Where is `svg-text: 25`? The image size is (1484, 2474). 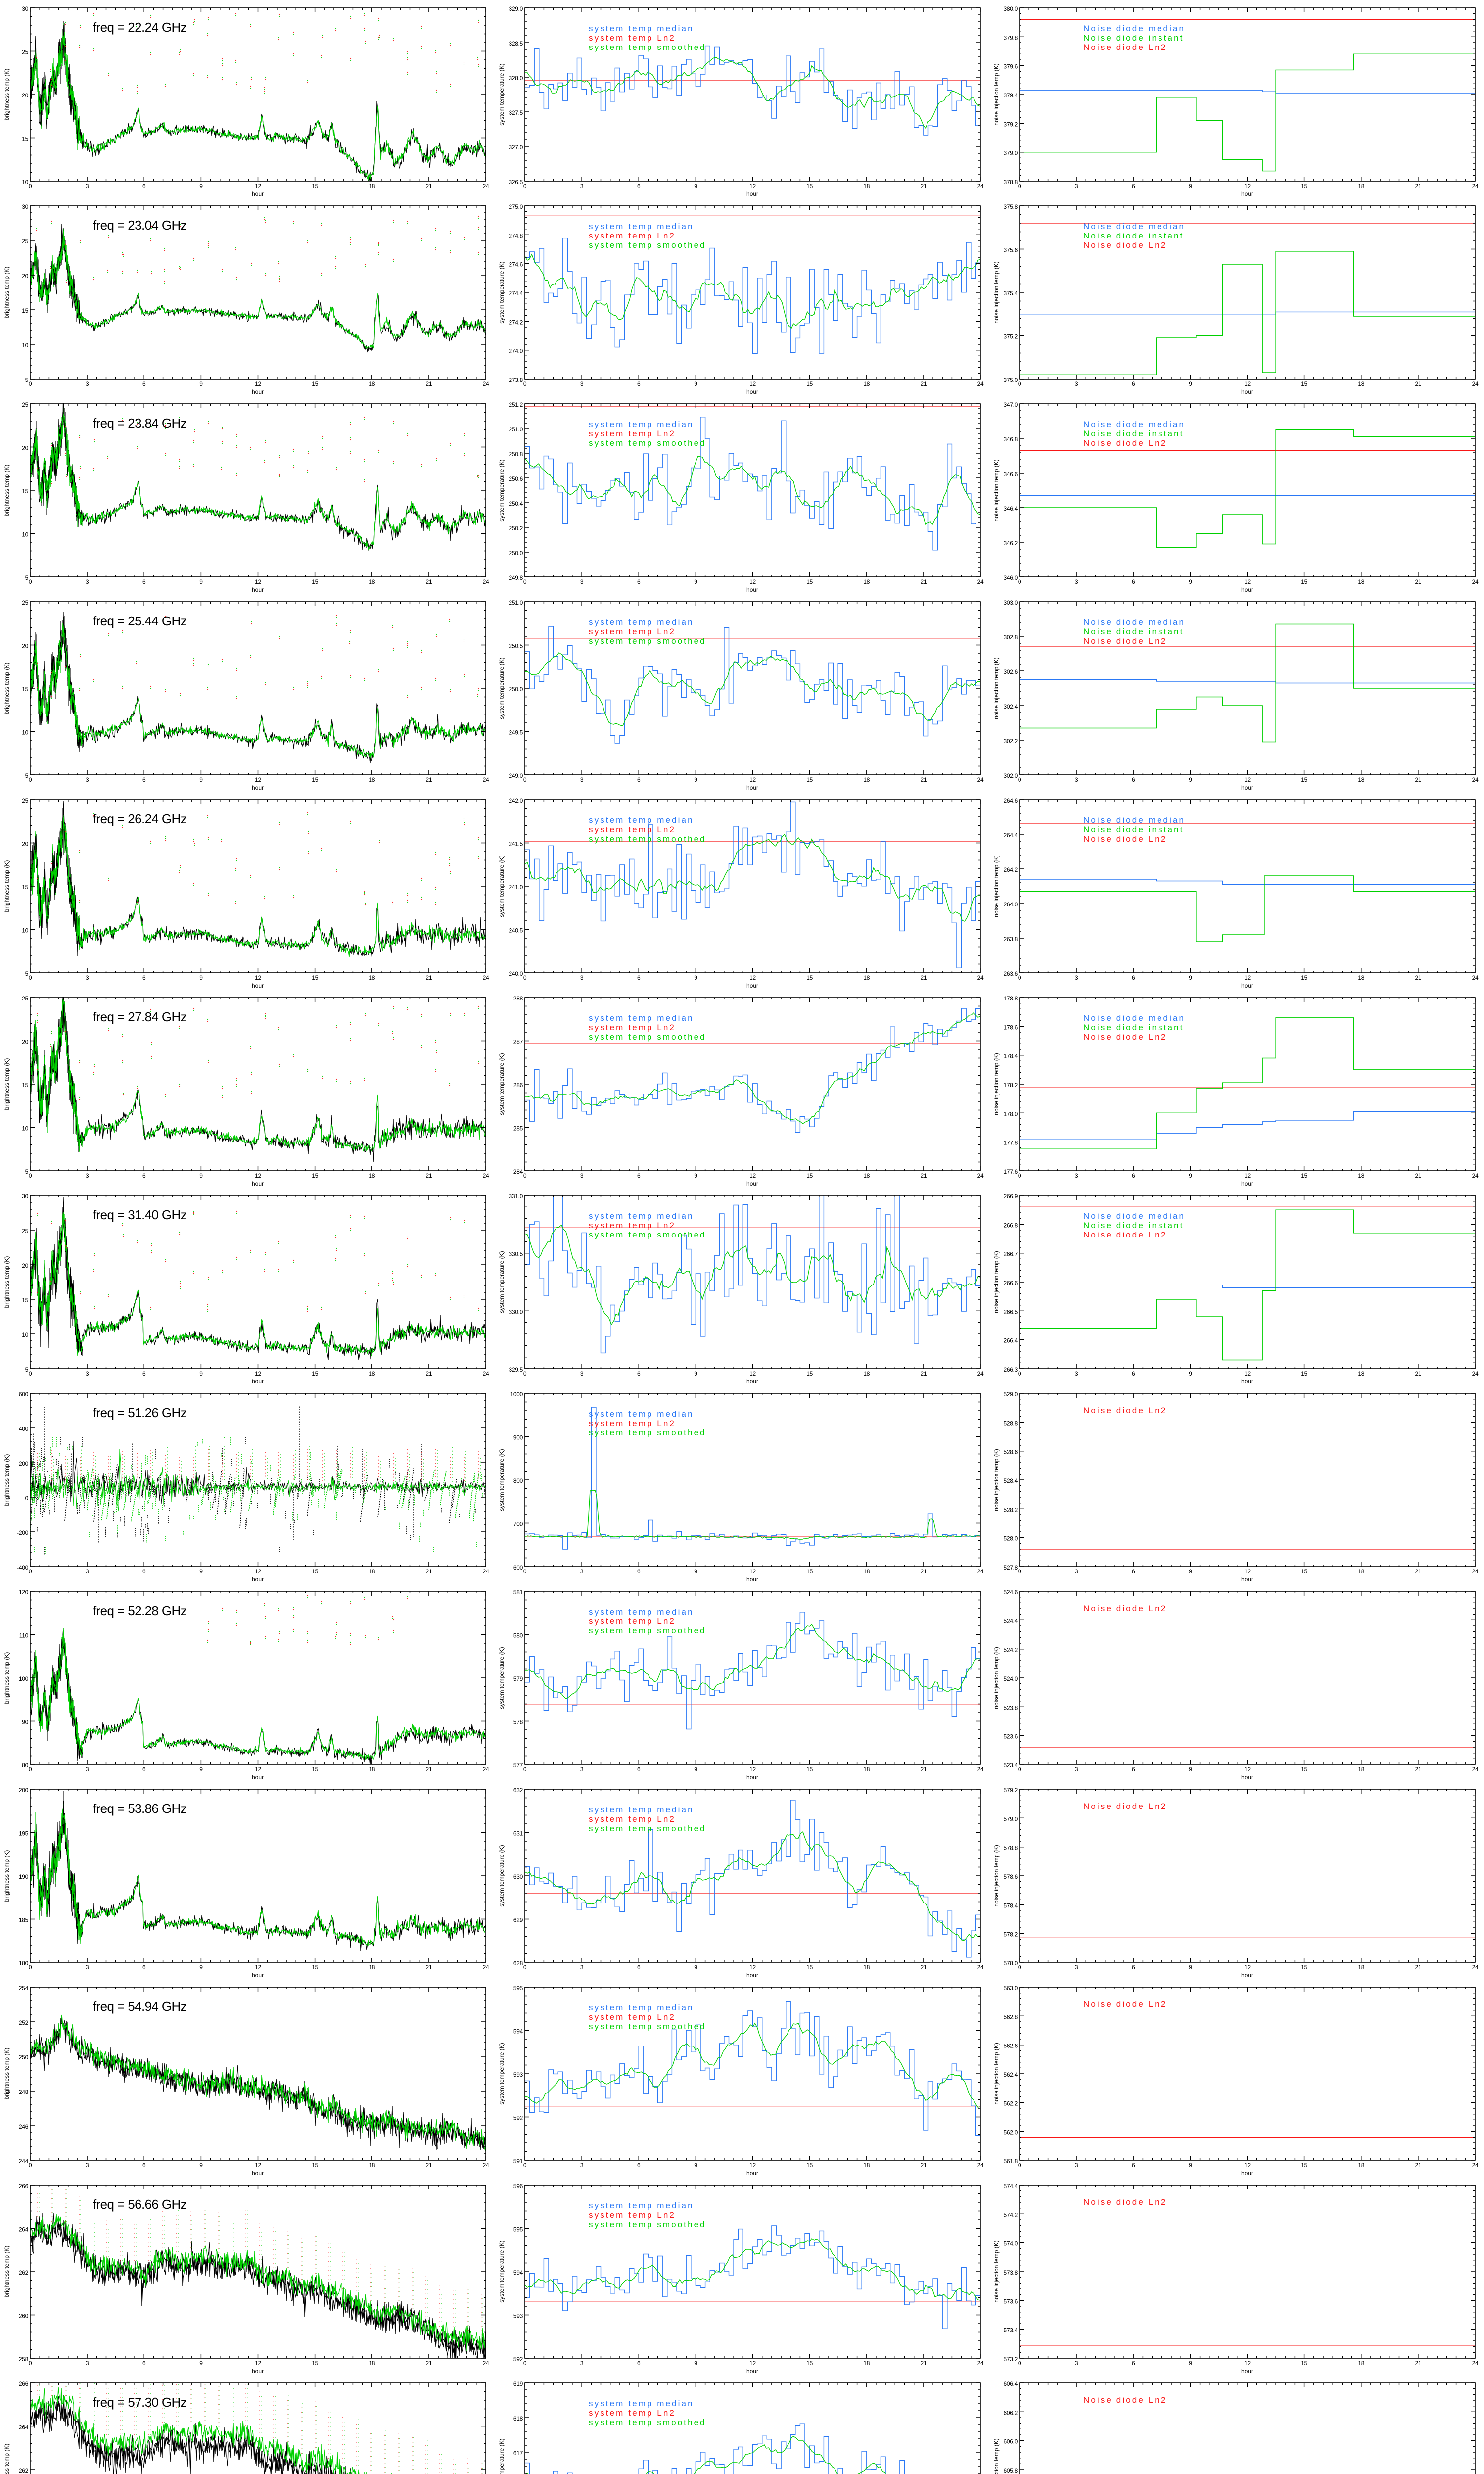 svg-text: 25 is located at coordinates (25, 999).